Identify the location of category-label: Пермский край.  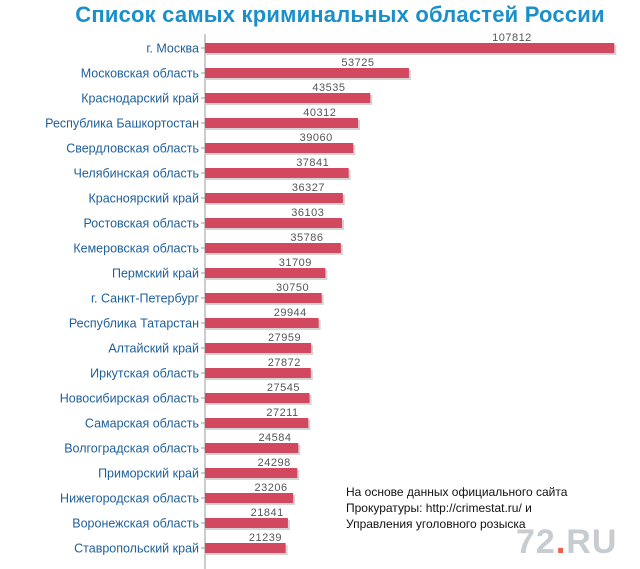
(155, 274).